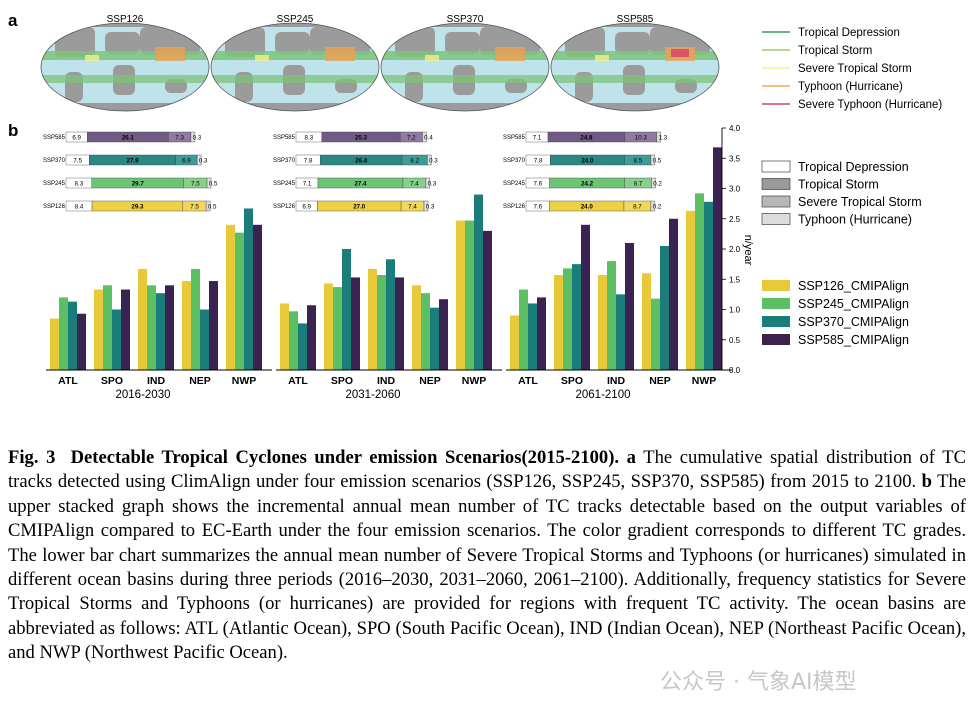 This screenshot has width=972, height=720. What do you see at coordinates (465, 19) in the screenshot?
I see `map-title: SSP370` at bounding box center [465, 19].